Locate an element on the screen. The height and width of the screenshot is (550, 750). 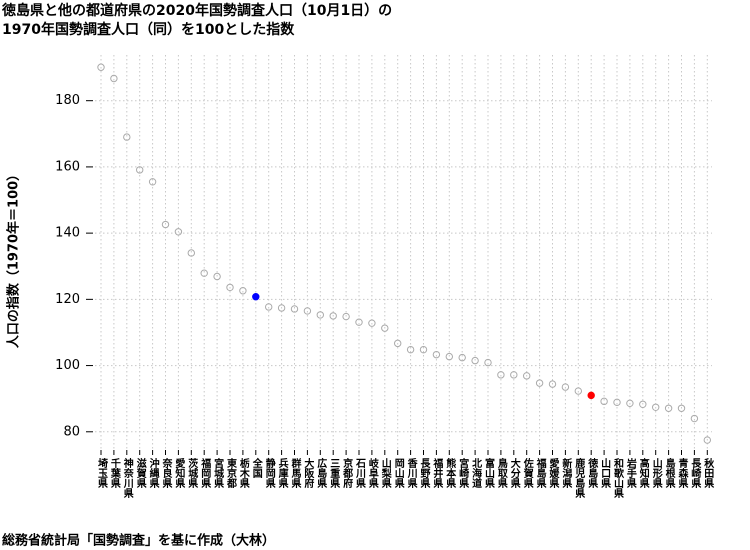
x-tick-label: 徳島県 is located at coordinates (592, 473).